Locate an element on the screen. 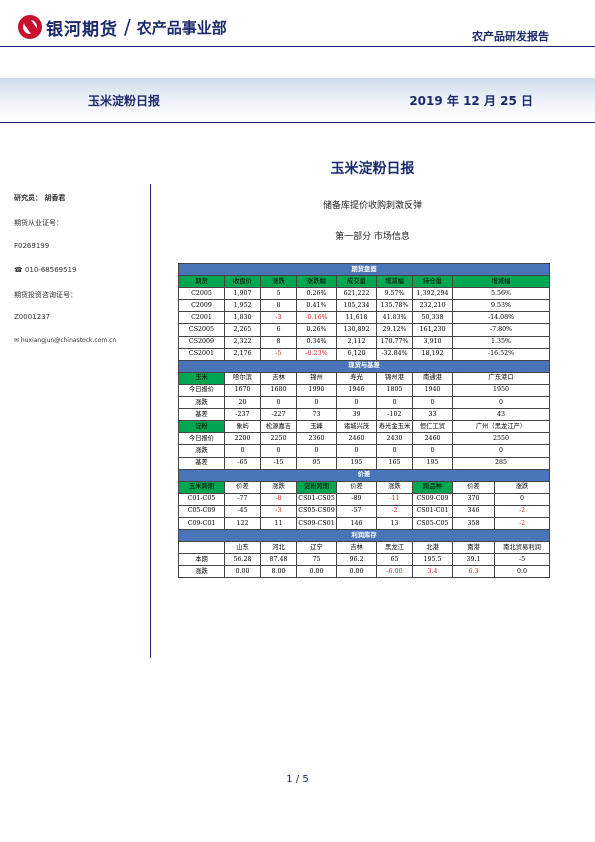 This screenshot has height=842, width=595. column-header: 山东 is located at coordinates (242, 548).